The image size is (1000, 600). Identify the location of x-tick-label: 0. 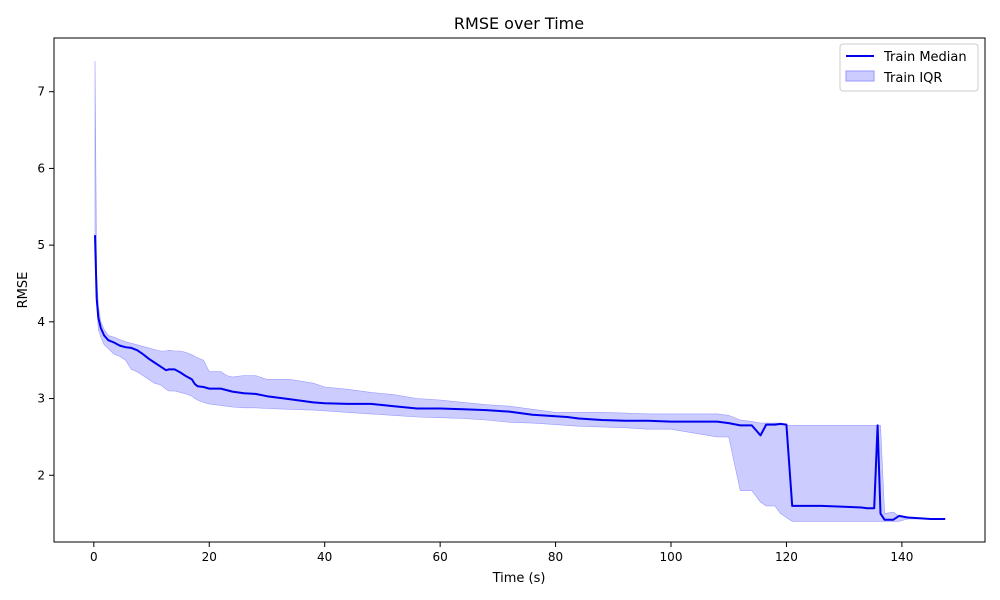
(94, 557).